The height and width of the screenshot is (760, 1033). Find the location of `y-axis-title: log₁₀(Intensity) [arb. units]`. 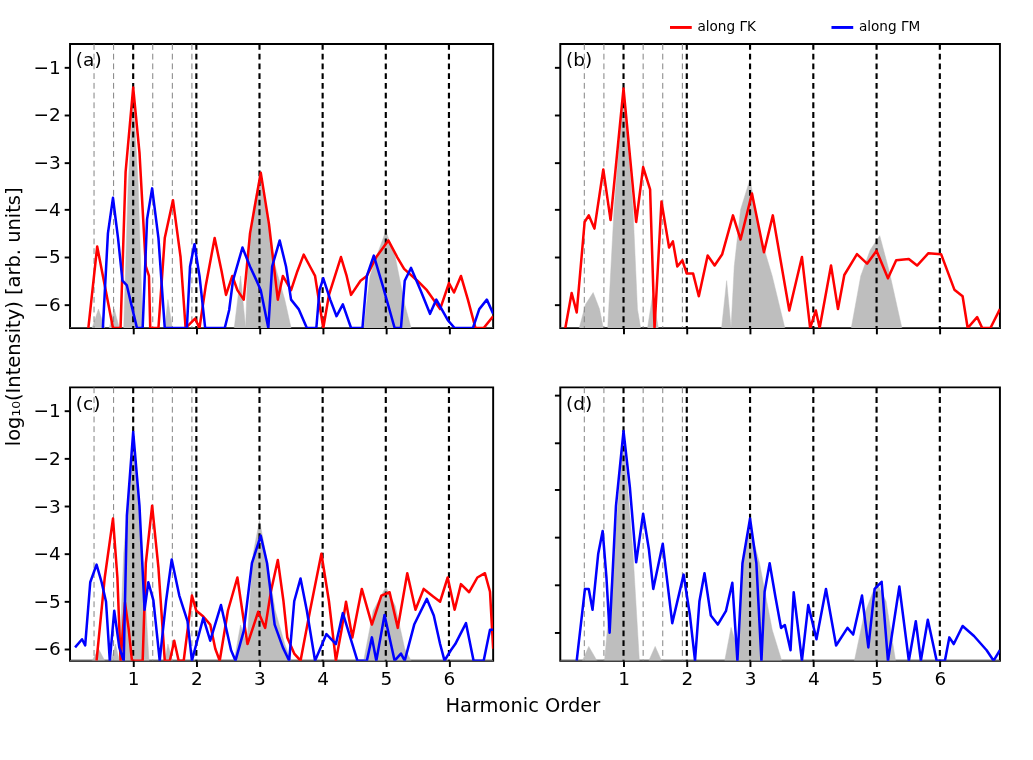

y-axis-title: log₁₀(Intensity) [arb. units] is located at coordinates (14, 317).